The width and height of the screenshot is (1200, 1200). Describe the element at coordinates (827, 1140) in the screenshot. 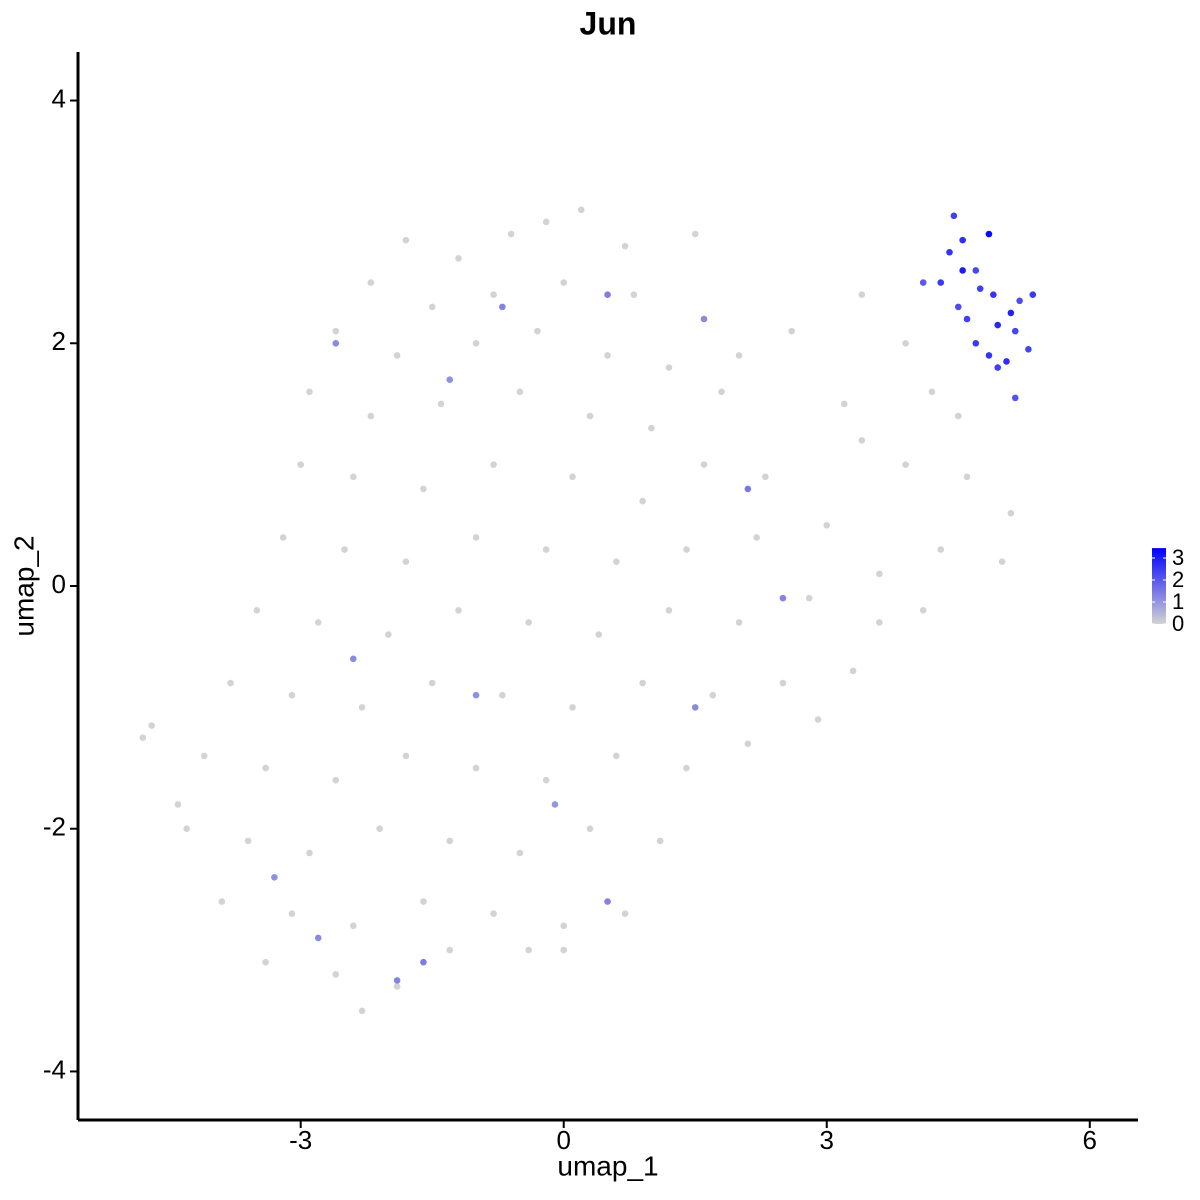

I see `x-tick-label: 3` at that location.